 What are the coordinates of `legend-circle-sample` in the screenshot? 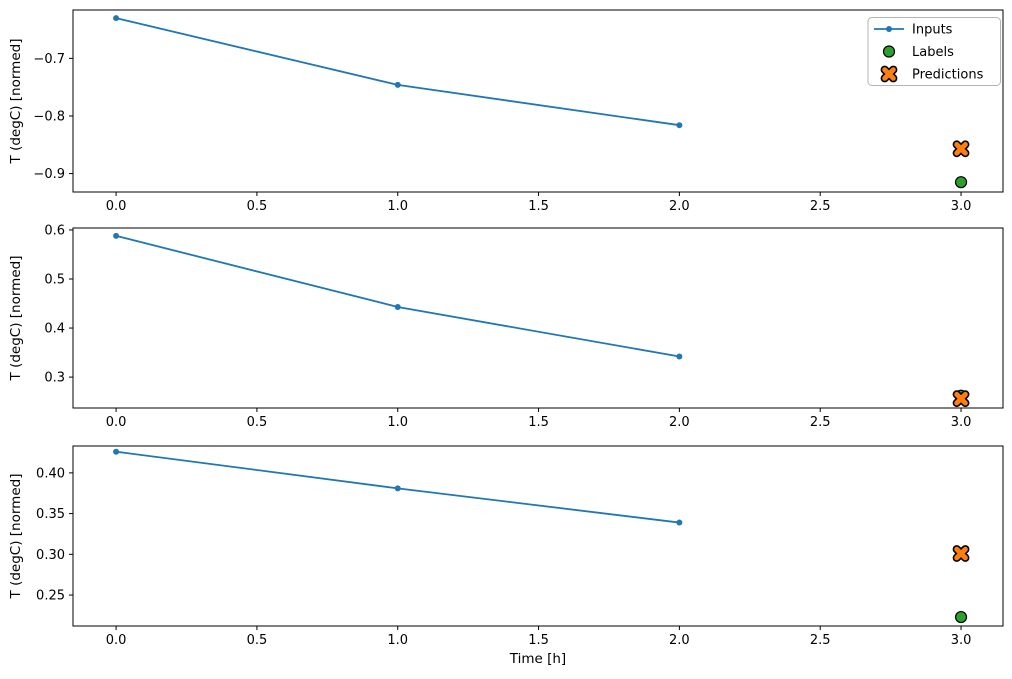 It's located at (889, 51).